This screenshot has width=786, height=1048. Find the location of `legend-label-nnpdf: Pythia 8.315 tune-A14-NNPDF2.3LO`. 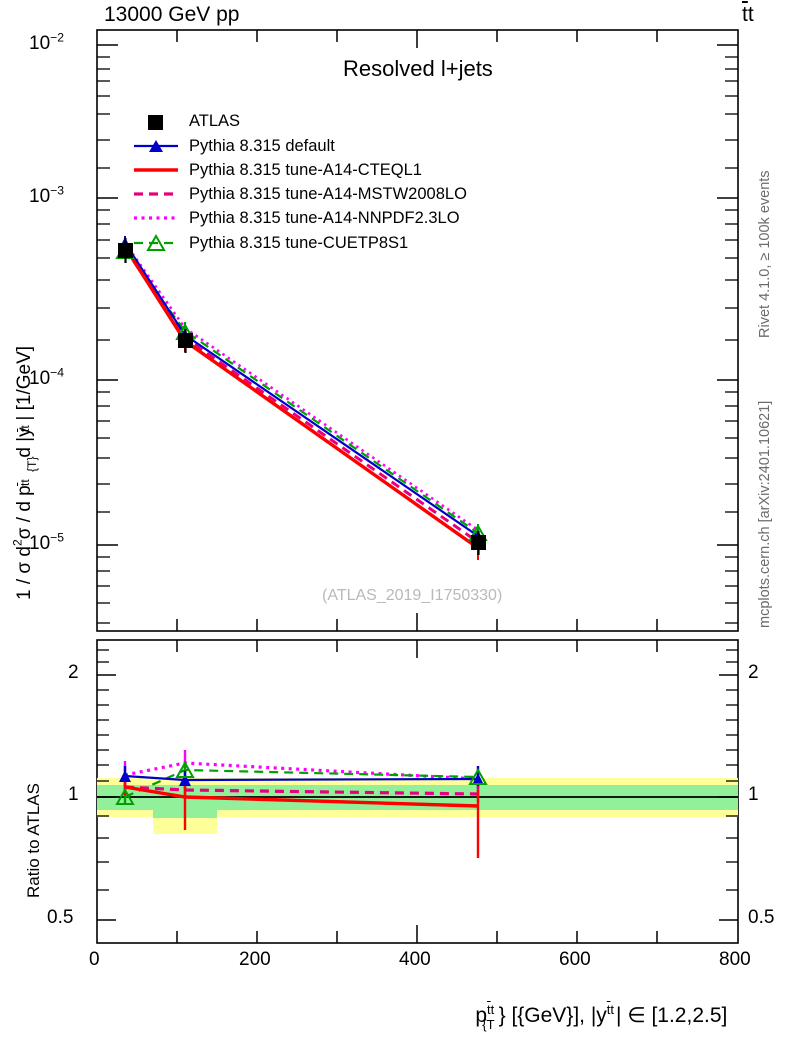

legend-label-nnpdf: Pythia 8.315 tune-A14-NNPDF2.3LO is located at coordinates (324, 218).